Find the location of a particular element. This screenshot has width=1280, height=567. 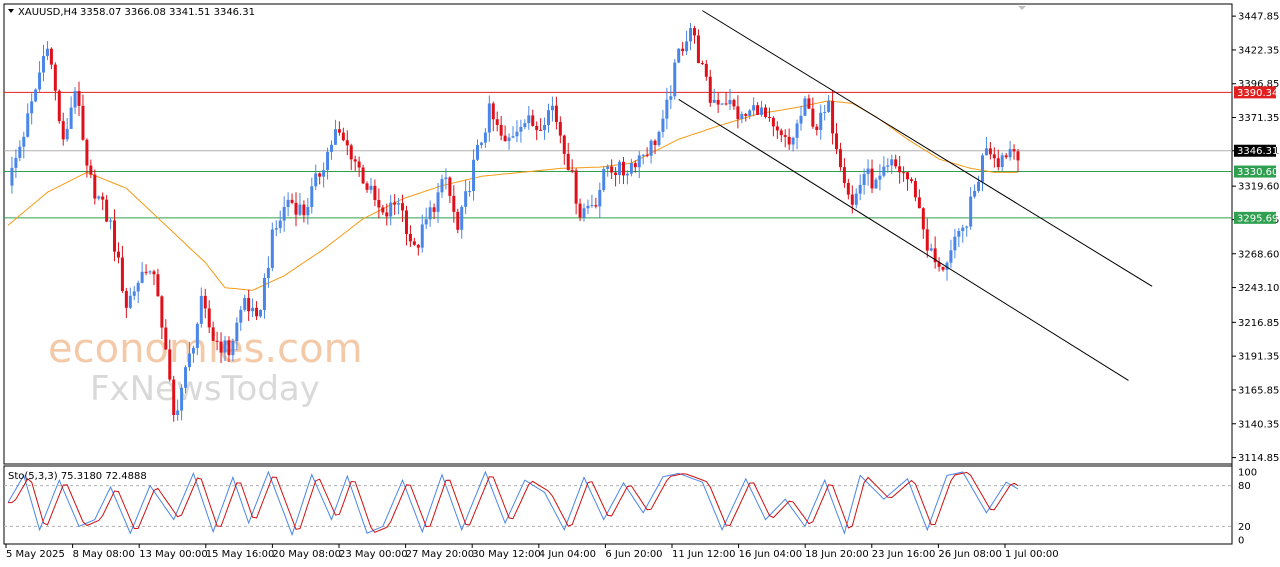

stoch-main-line is located at coordinates (513, 503).